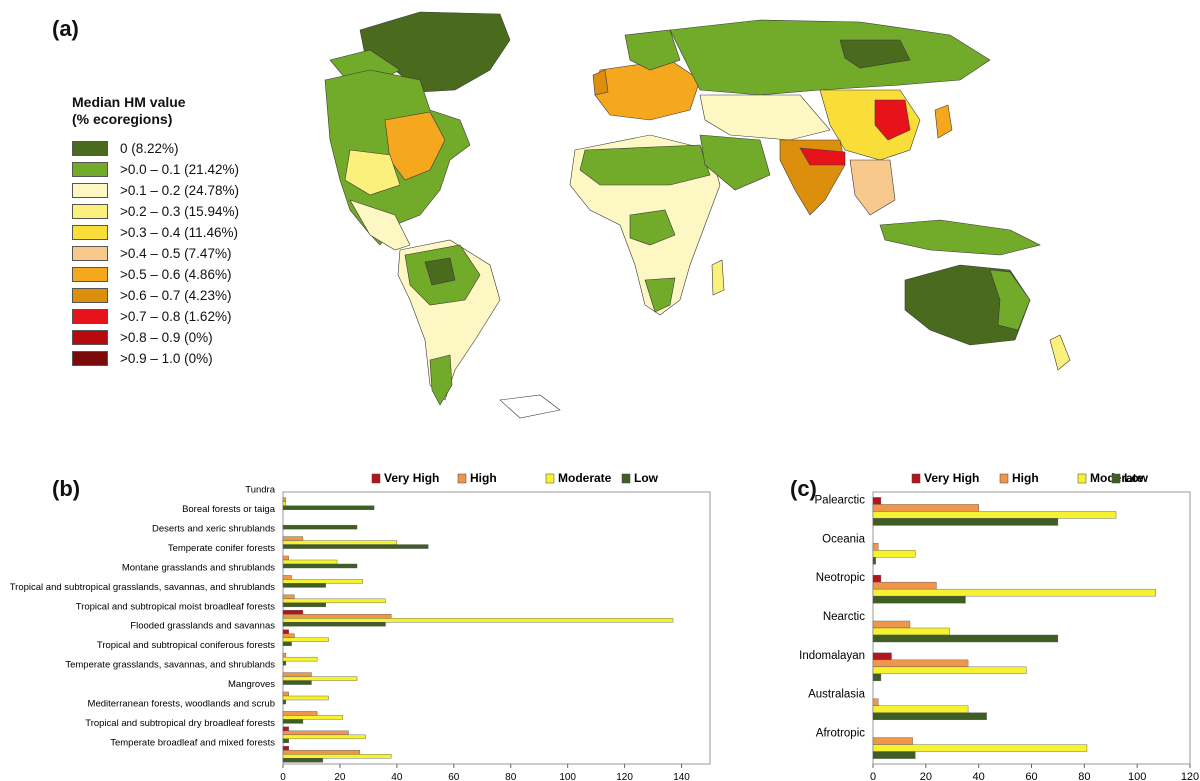 This screenshot has width=1200, height=781. What do you see at coordinates (221, 548) in the screenshot?
I see `category-label: Temperate conifer forests` at bounding box center [221, 548].